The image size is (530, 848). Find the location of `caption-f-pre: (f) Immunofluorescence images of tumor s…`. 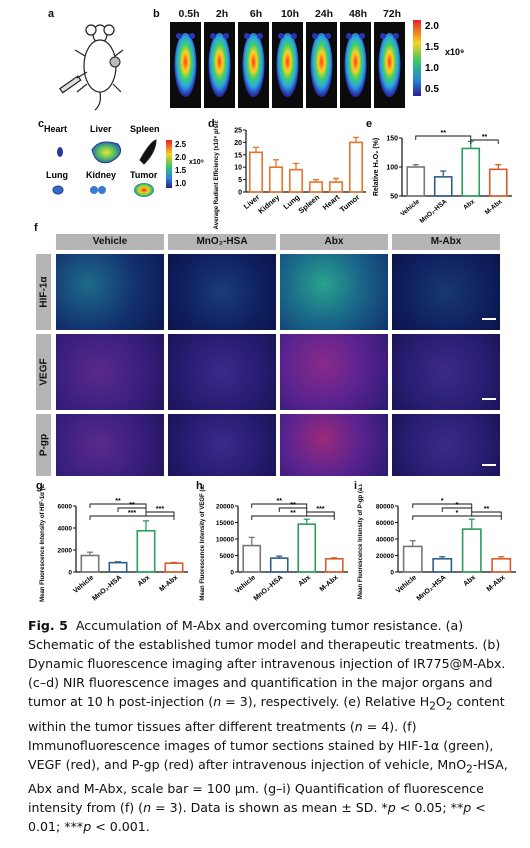

caption-f-pre: (f) Immunofluorescence images of tumor s… is located at coordinates (261, 745).